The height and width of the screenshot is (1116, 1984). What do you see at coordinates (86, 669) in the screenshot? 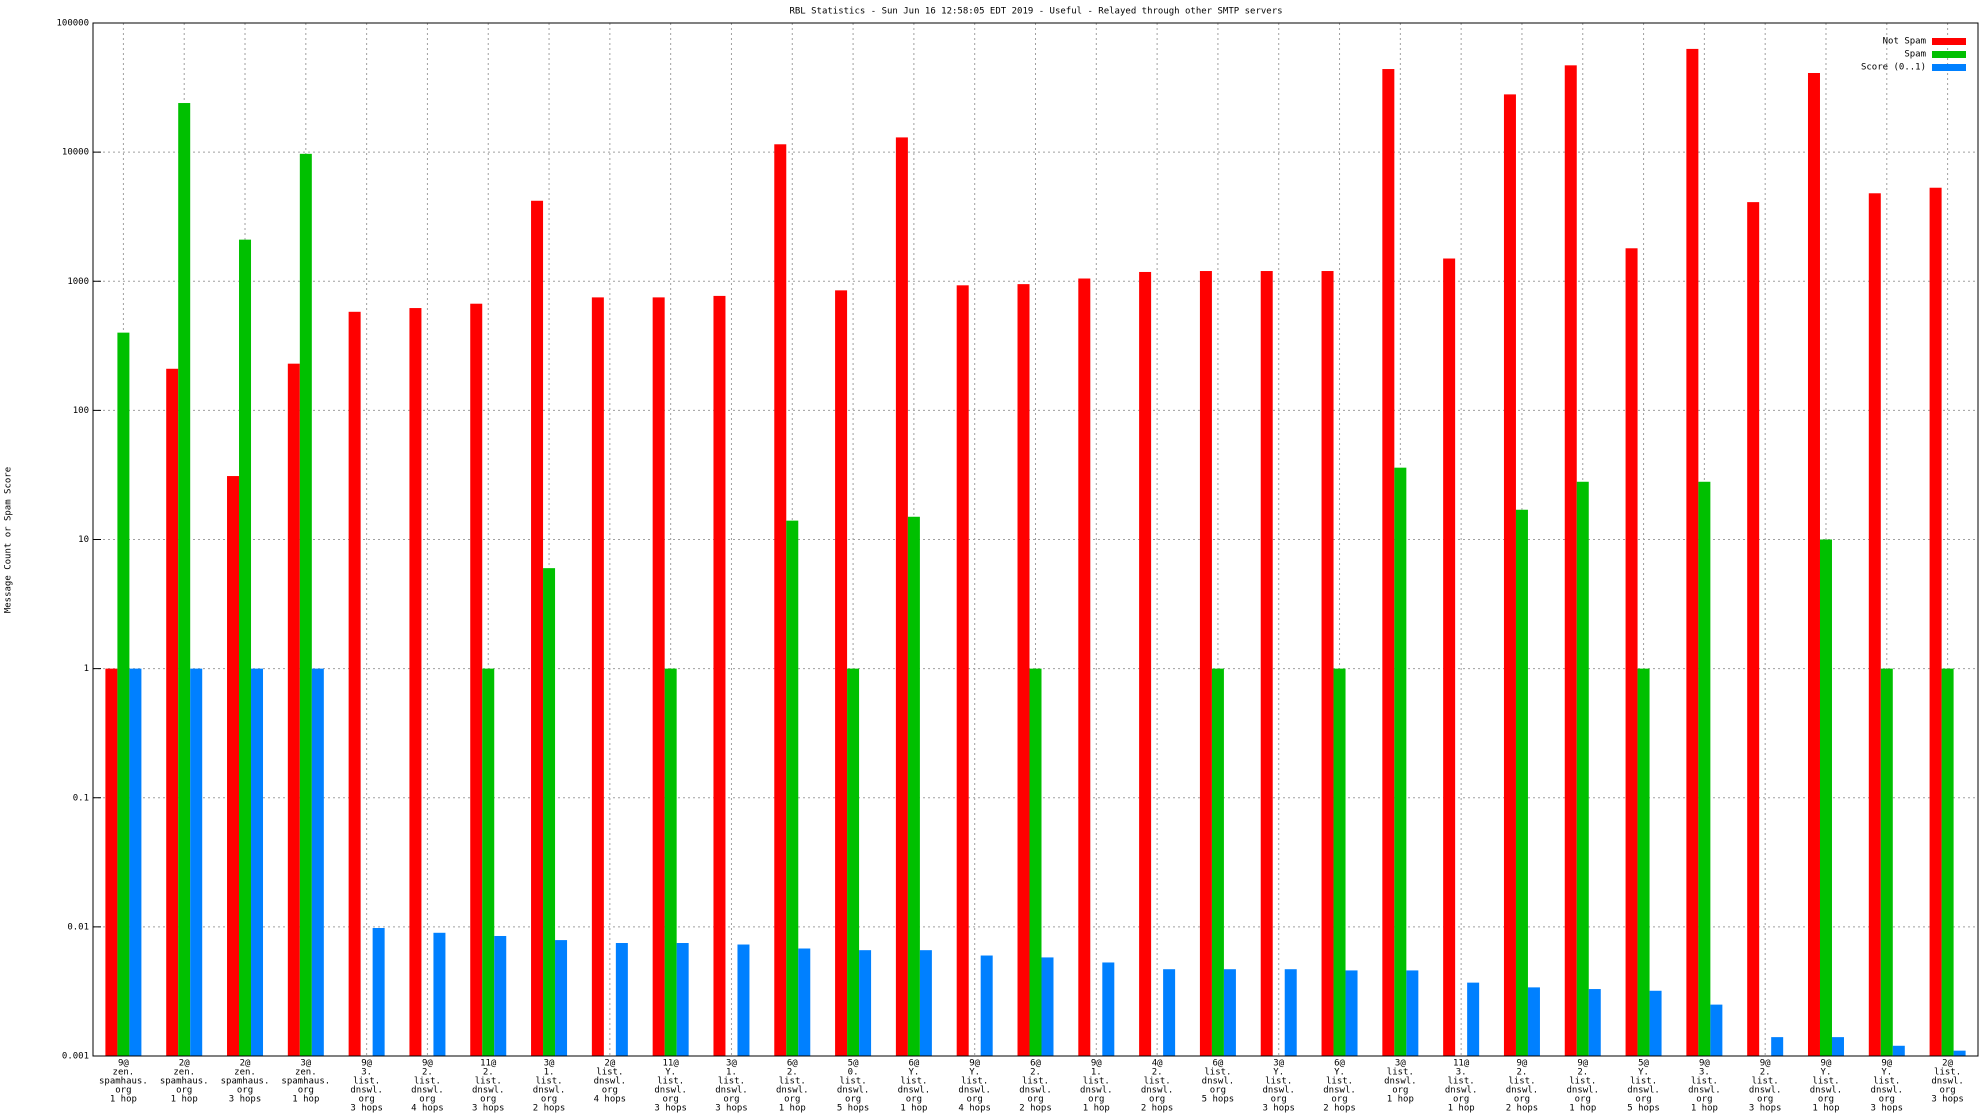
I see `y-tick-label: 1` at bounding box center [86, 669].